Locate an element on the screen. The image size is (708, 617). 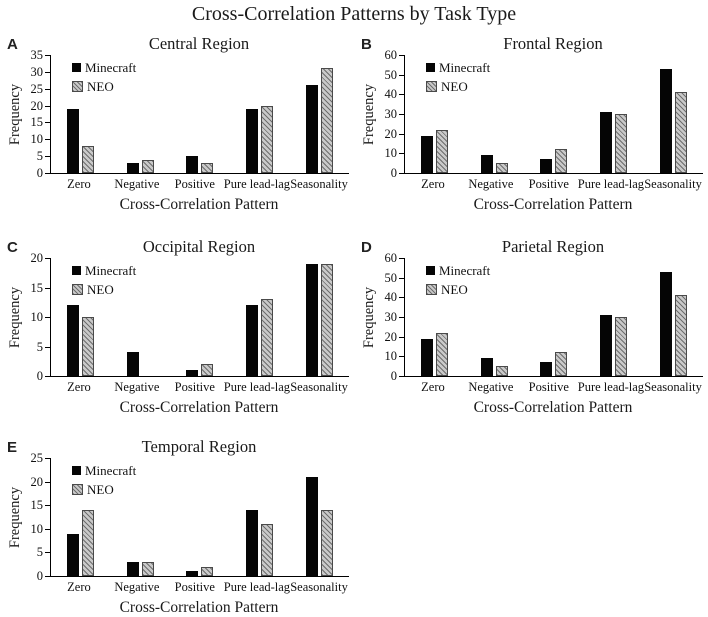
y-axis: 35 30 25 20 15 10 5 0 is located at coordinates (37, 114).